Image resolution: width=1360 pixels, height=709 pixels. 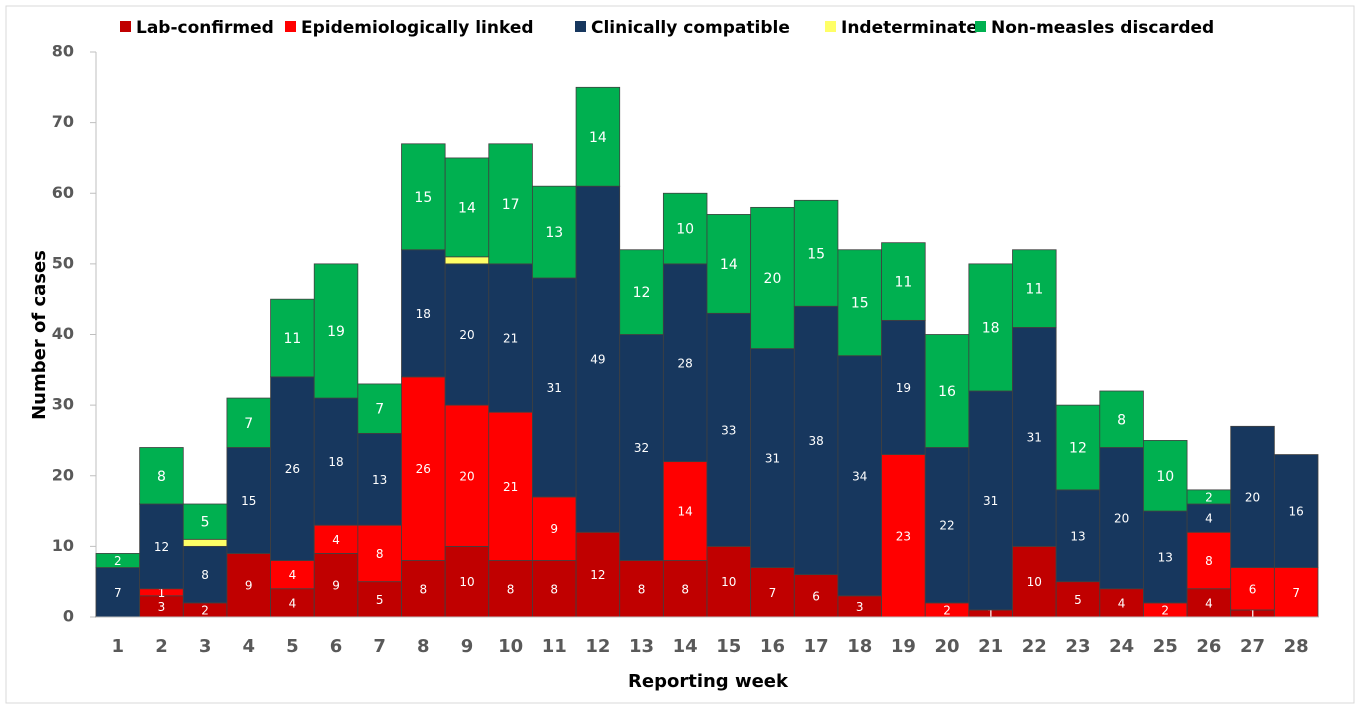 I want to click on x-tick-label: 12, so click(x=597, y=646).